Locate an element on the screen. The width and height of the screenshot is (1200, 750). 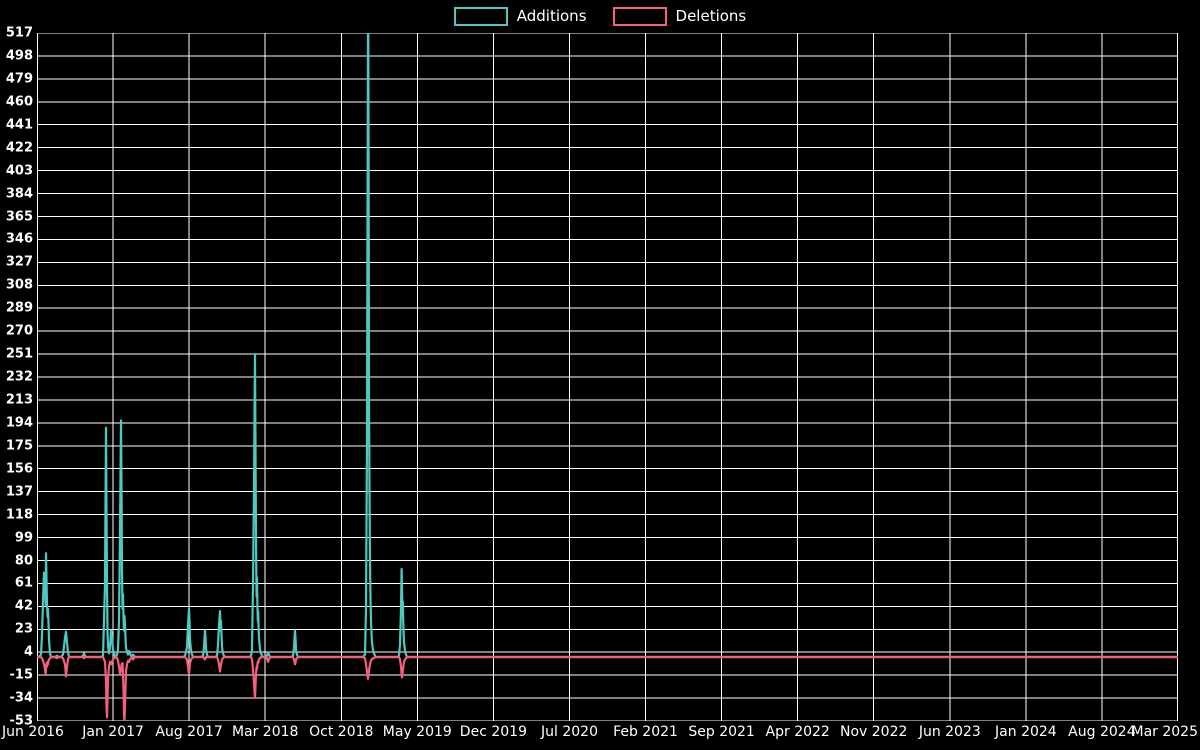
y-tick-label: 42 is located at coordinates (23, 606).